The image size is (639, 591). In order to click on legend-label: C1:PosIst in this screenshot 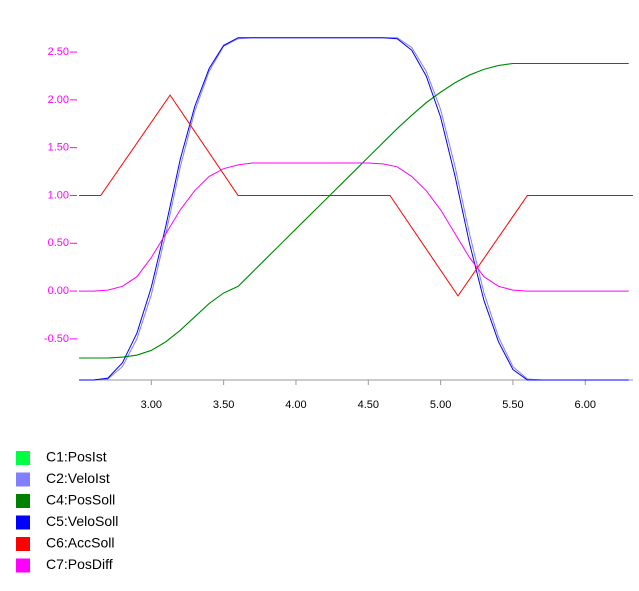, I will do `click(76, 457)`.